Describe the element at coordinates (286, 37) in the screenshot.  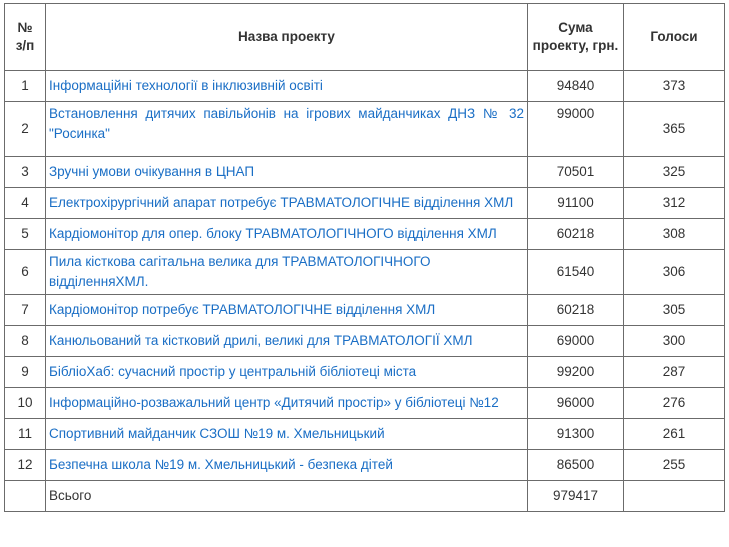
I see `header-project-name: Назва проекту` at that location.